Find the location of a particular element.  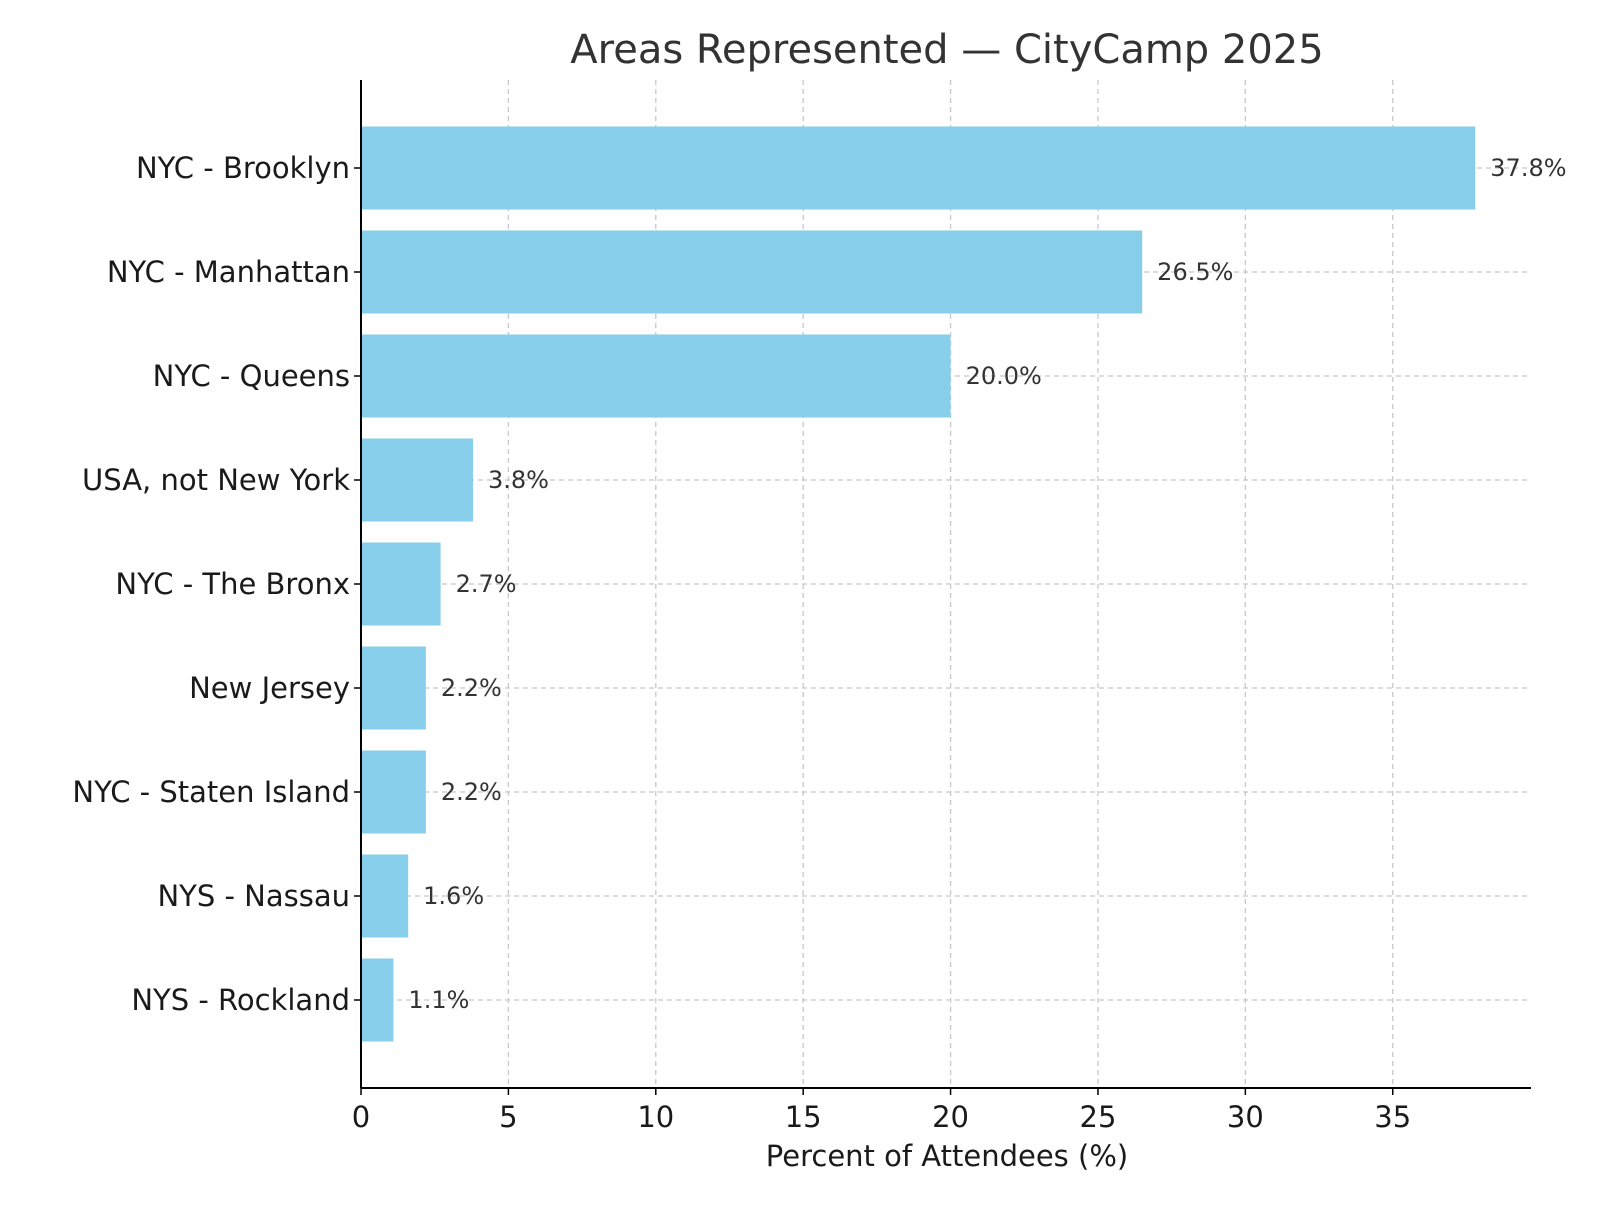

x-axis-label: Percent of Attendees (%) is located at coordinates (947, 1156).